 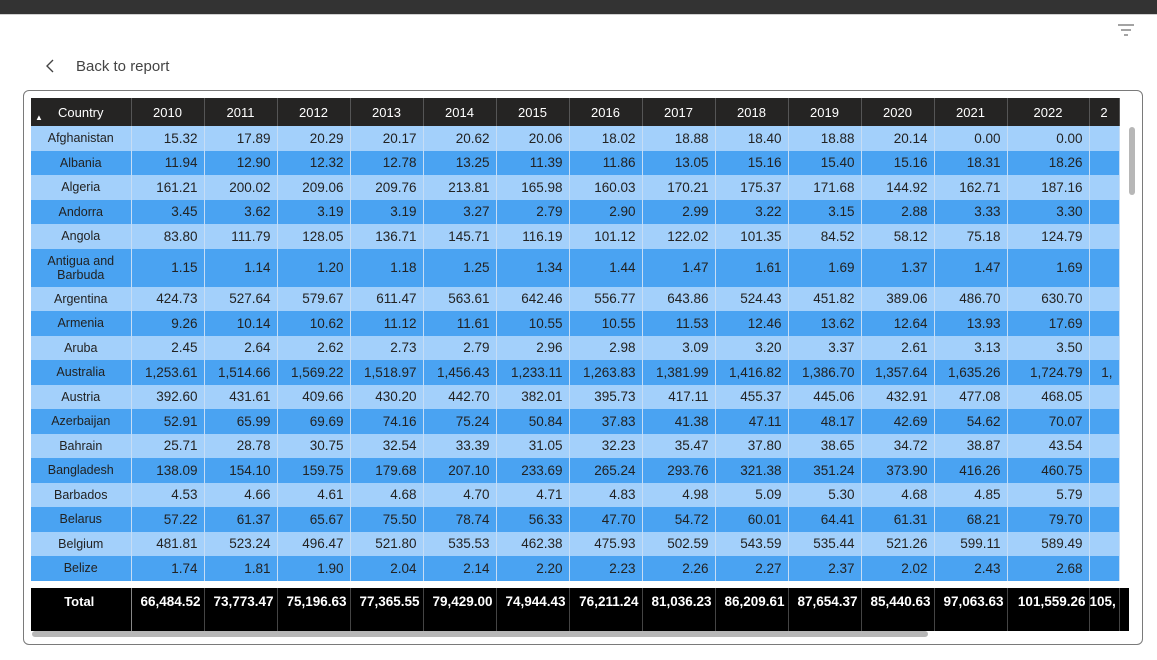 I want to click on value-cell: 535.53, so click(x=460, y=543).